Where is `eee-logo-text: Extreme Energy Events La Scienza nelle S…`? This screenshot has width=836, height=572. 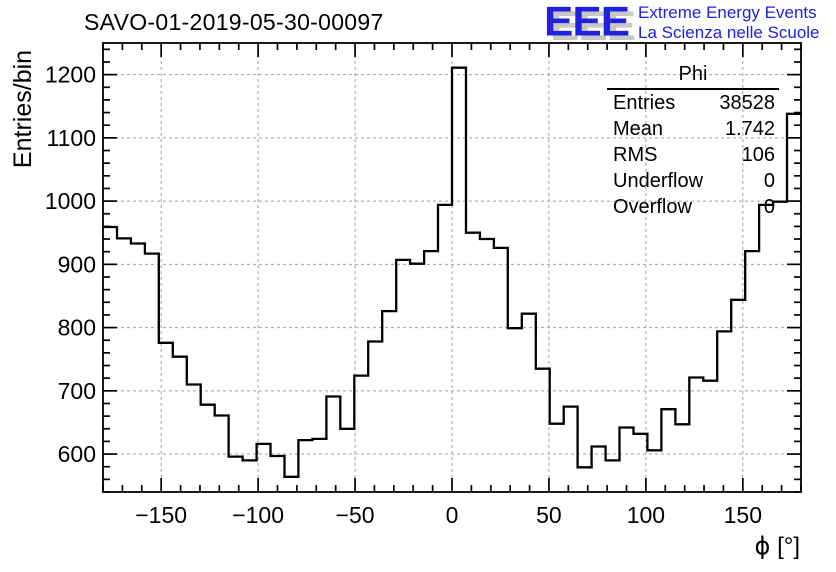
eee-logo-text: Extreme Energy Events La Scienza nelle S… is located at coordinates (728, 22).